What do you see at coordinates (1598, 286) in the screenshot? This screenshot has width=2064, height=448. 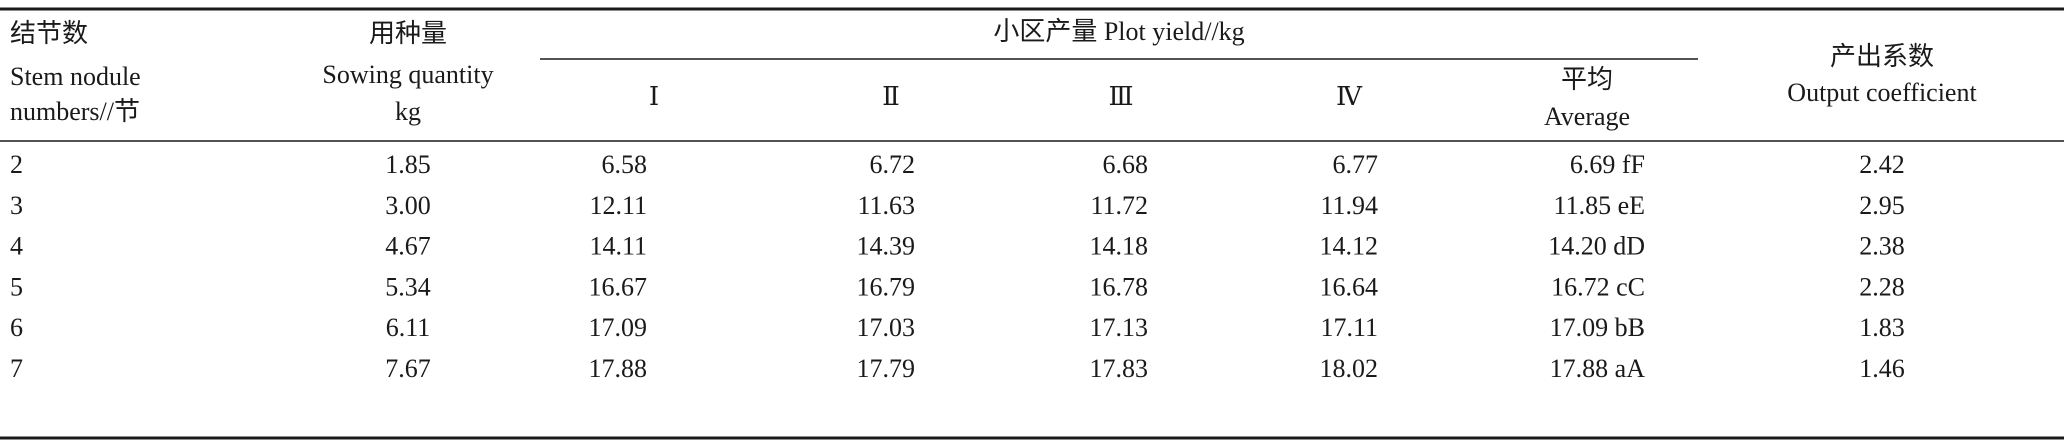 I see `table-cell: 16.72 cC` at bounding box center [1598, 286].